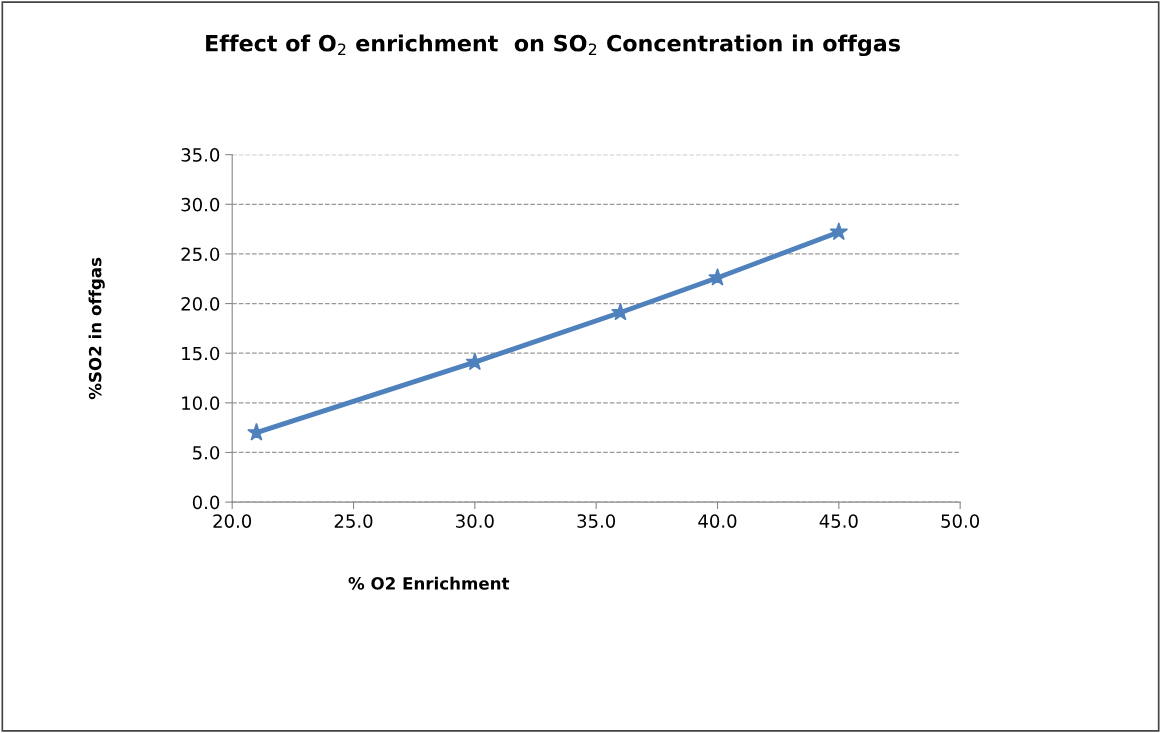 This screenshot has height=733, width=1161. Describe the element at coordinates (838, 521) in the screenshot. I see `x-tick-label: 45.0` at that location.